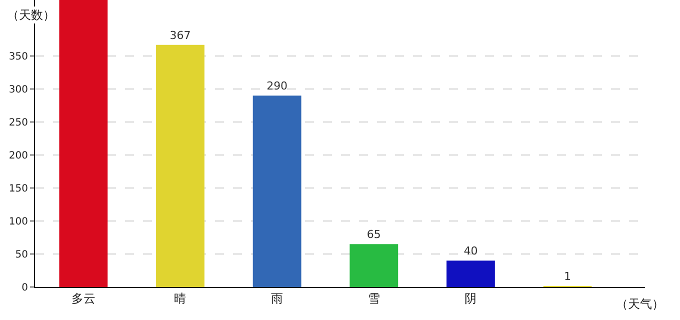 The image size is (680, 320). Describe the element at coordinates (180, 298) in the screenshot. I see `x-tick-label: 晴` at that location.